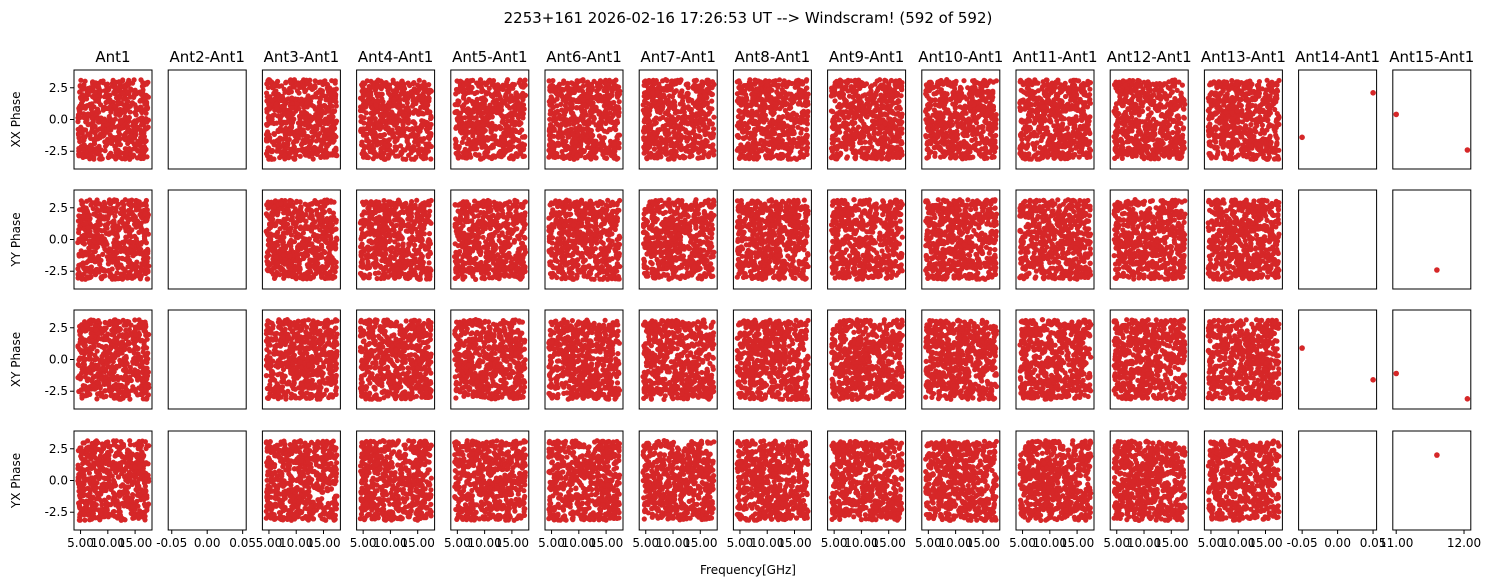  I want to click on y-tick-label: 0.0, so click(58, 481).